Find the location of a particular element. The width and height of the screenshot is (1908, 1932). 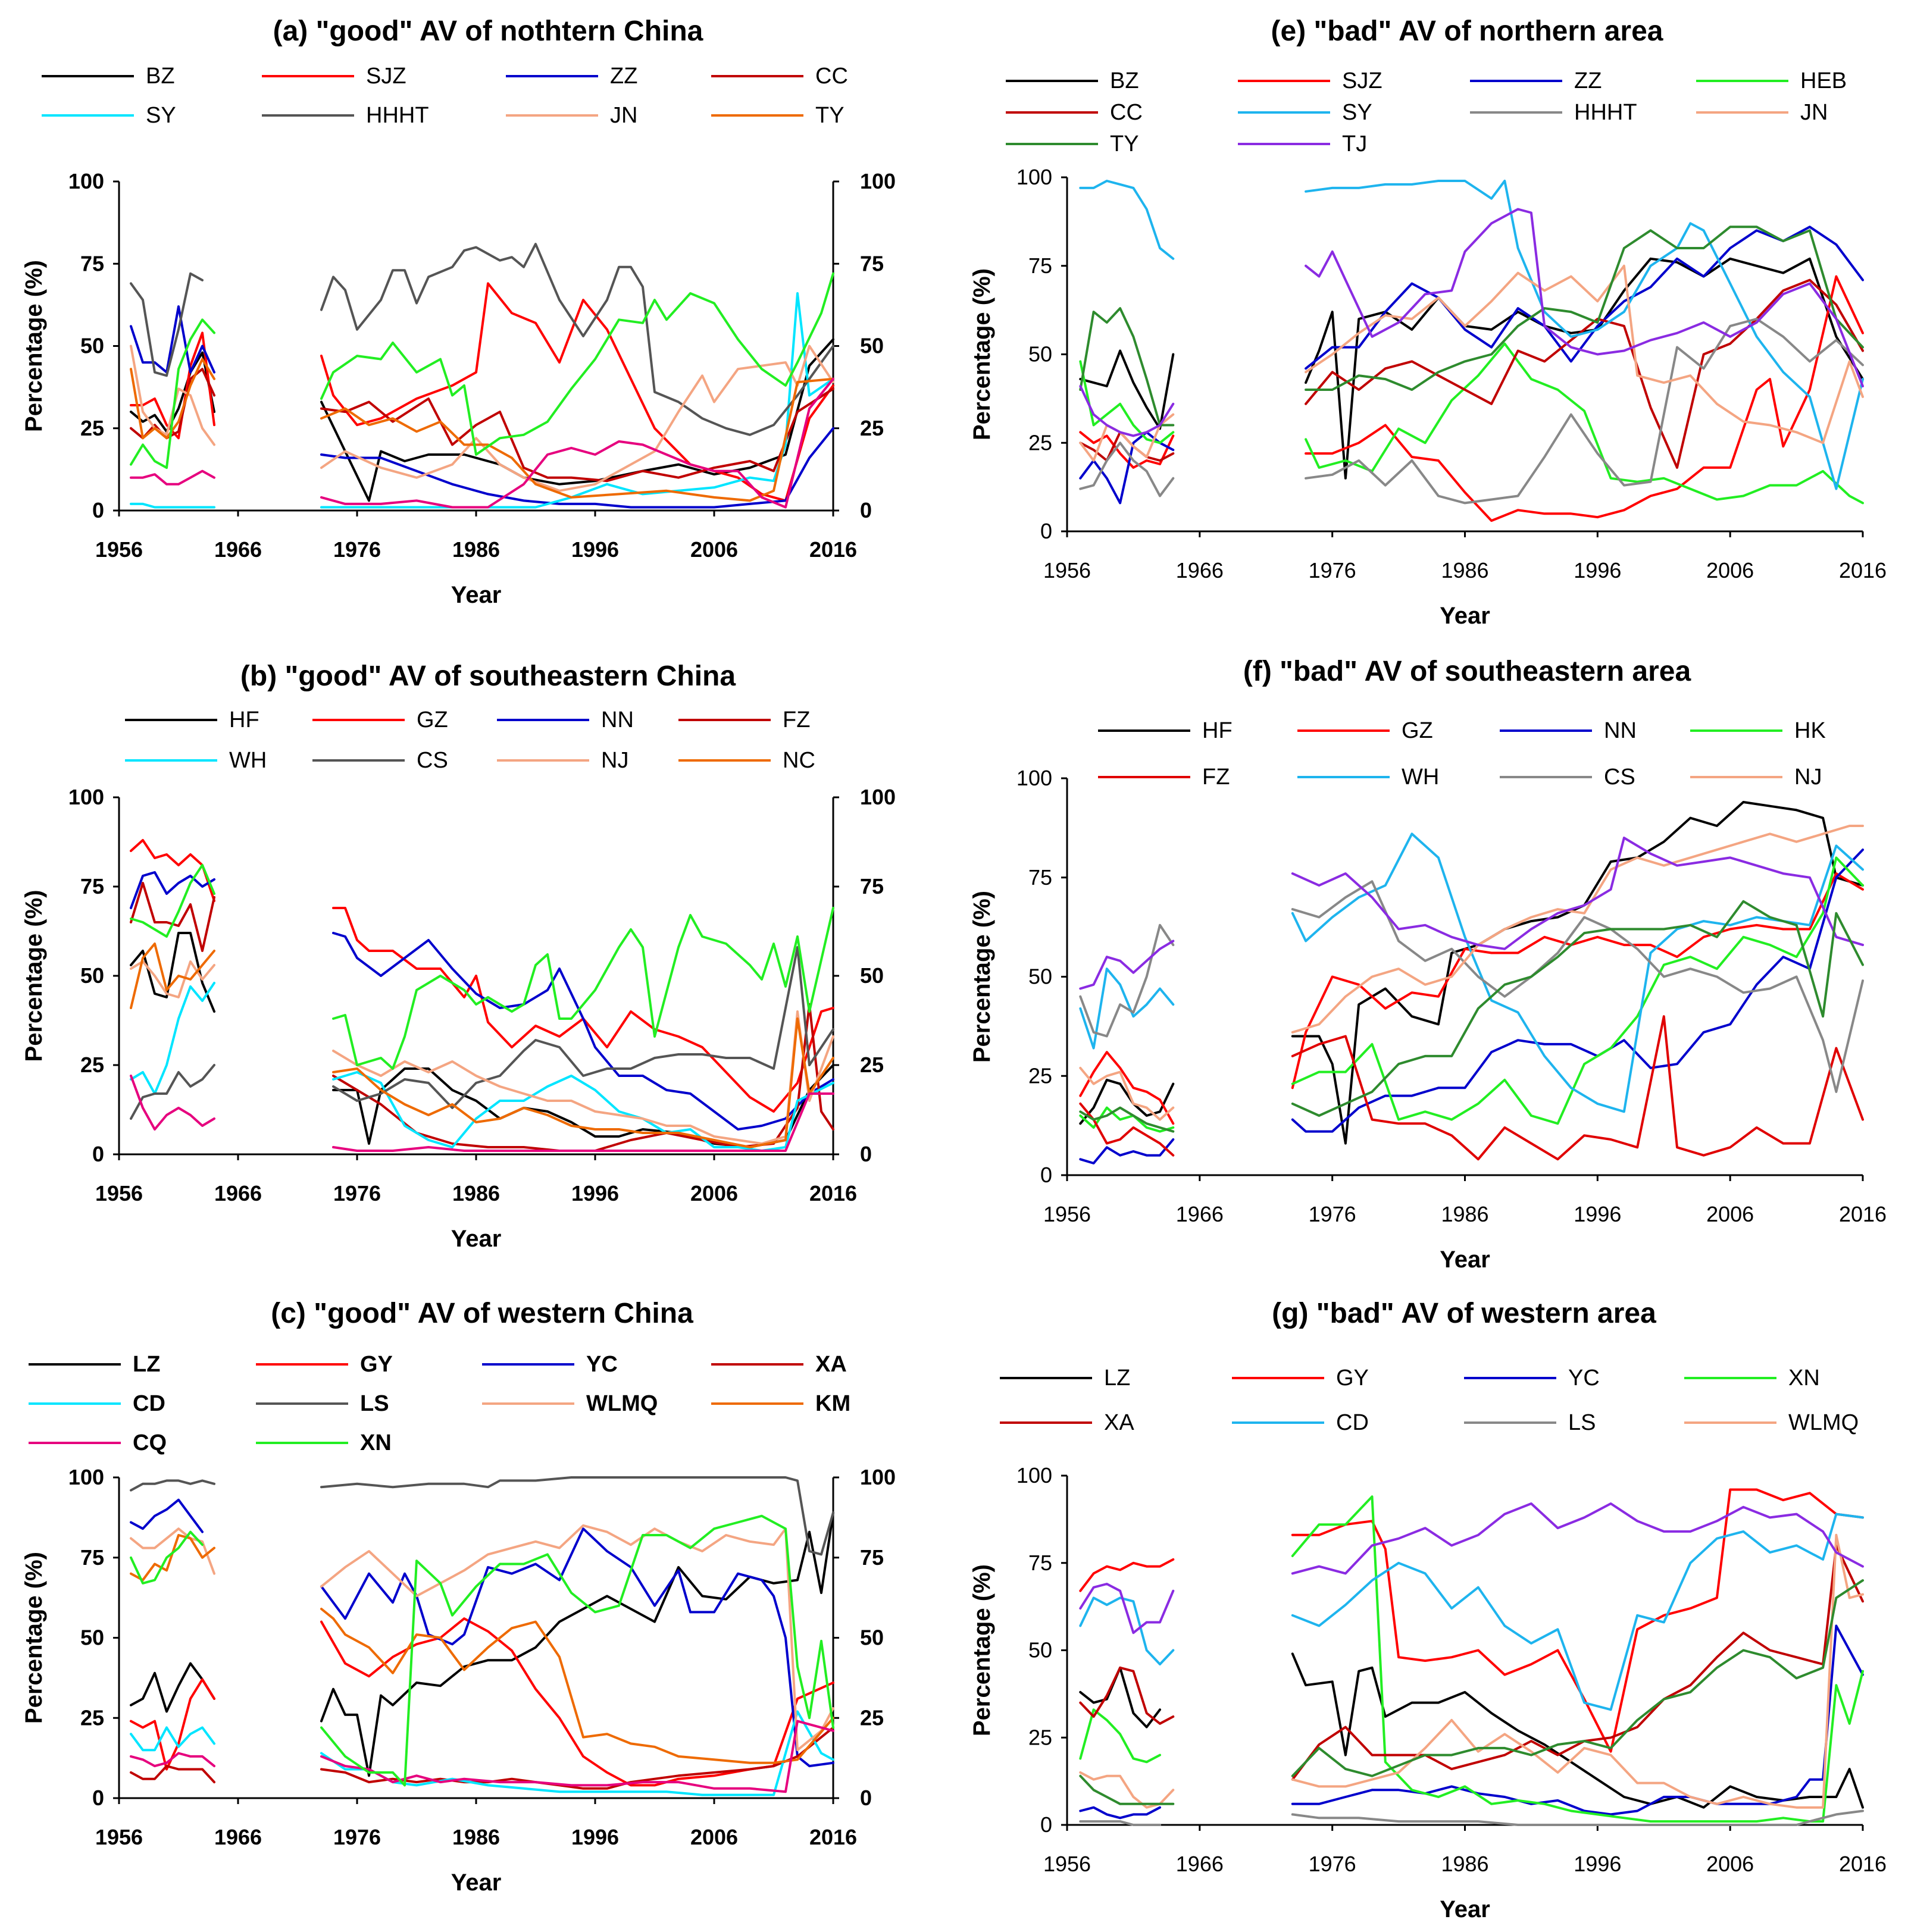

legend-label: YC is located at coordinates (1584, 1378).